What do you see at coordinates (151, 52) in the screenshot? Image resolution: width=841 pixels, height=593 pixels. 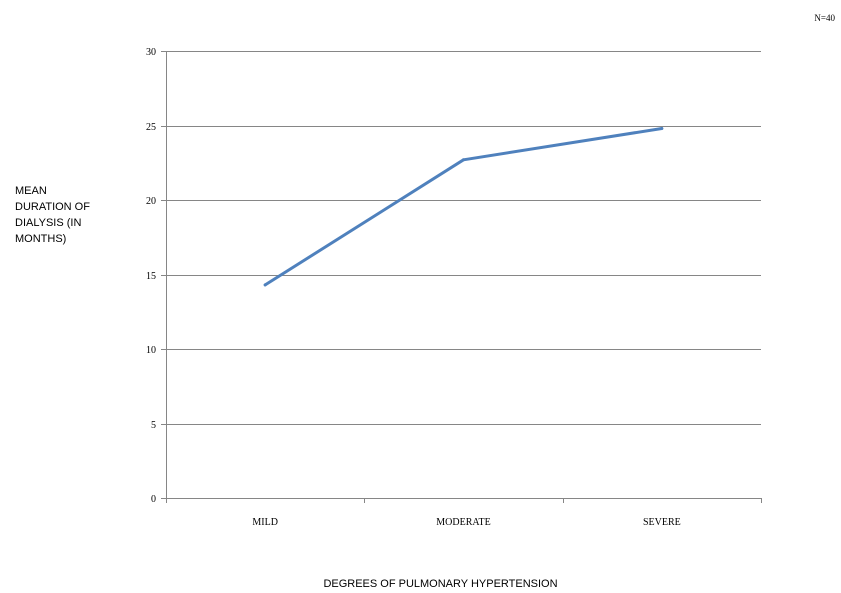 I see `y-tick-label: 30` at bounding box center [151, 52].